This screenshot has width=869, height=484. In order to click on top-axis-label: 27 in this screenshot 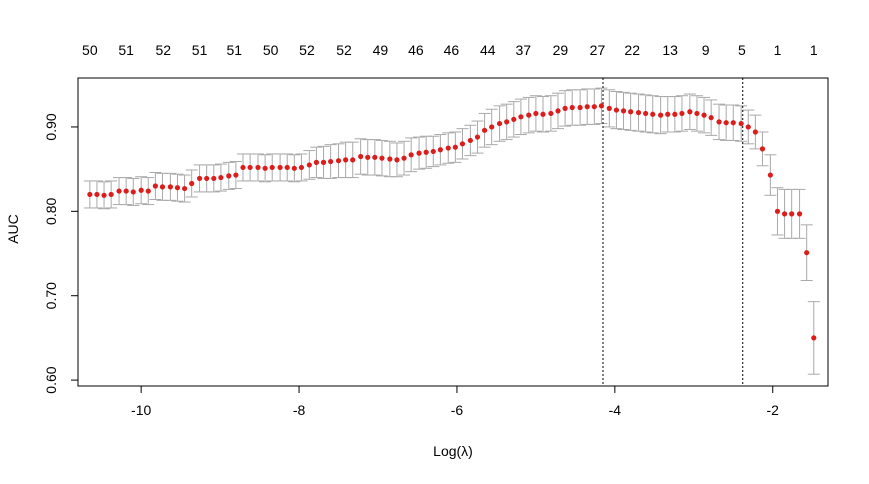, I will do `click(598, 50)`.